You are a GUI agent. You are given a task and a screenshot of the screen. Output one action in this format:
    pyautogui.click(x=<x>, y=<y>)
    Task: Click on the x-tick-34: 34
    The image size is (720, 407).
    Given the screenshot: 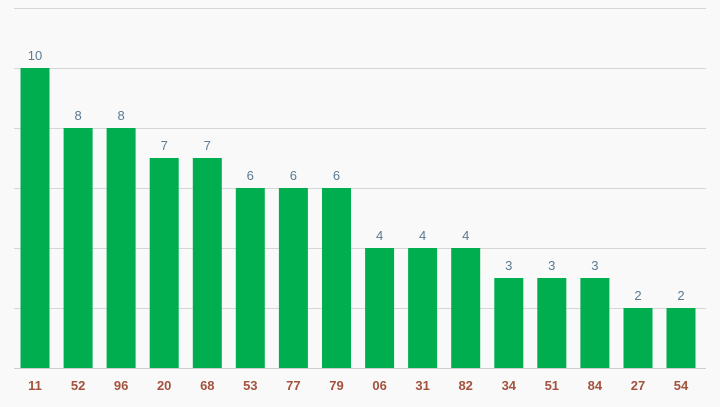 What is the action you would take?
    pyautogui.click(x=509, y=385)
    